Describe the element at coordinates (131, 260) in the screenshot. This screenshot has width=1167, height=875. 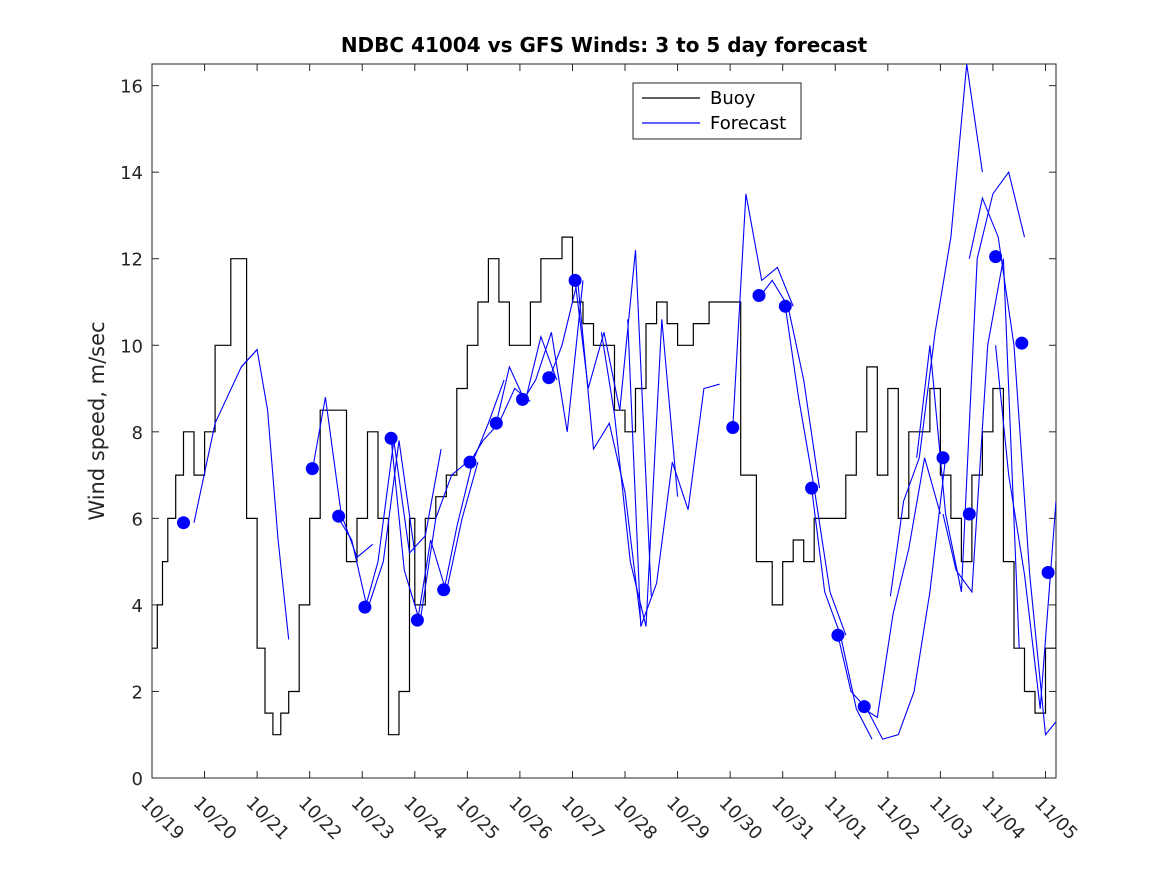
I see `y-tick-label: 12` at that location.